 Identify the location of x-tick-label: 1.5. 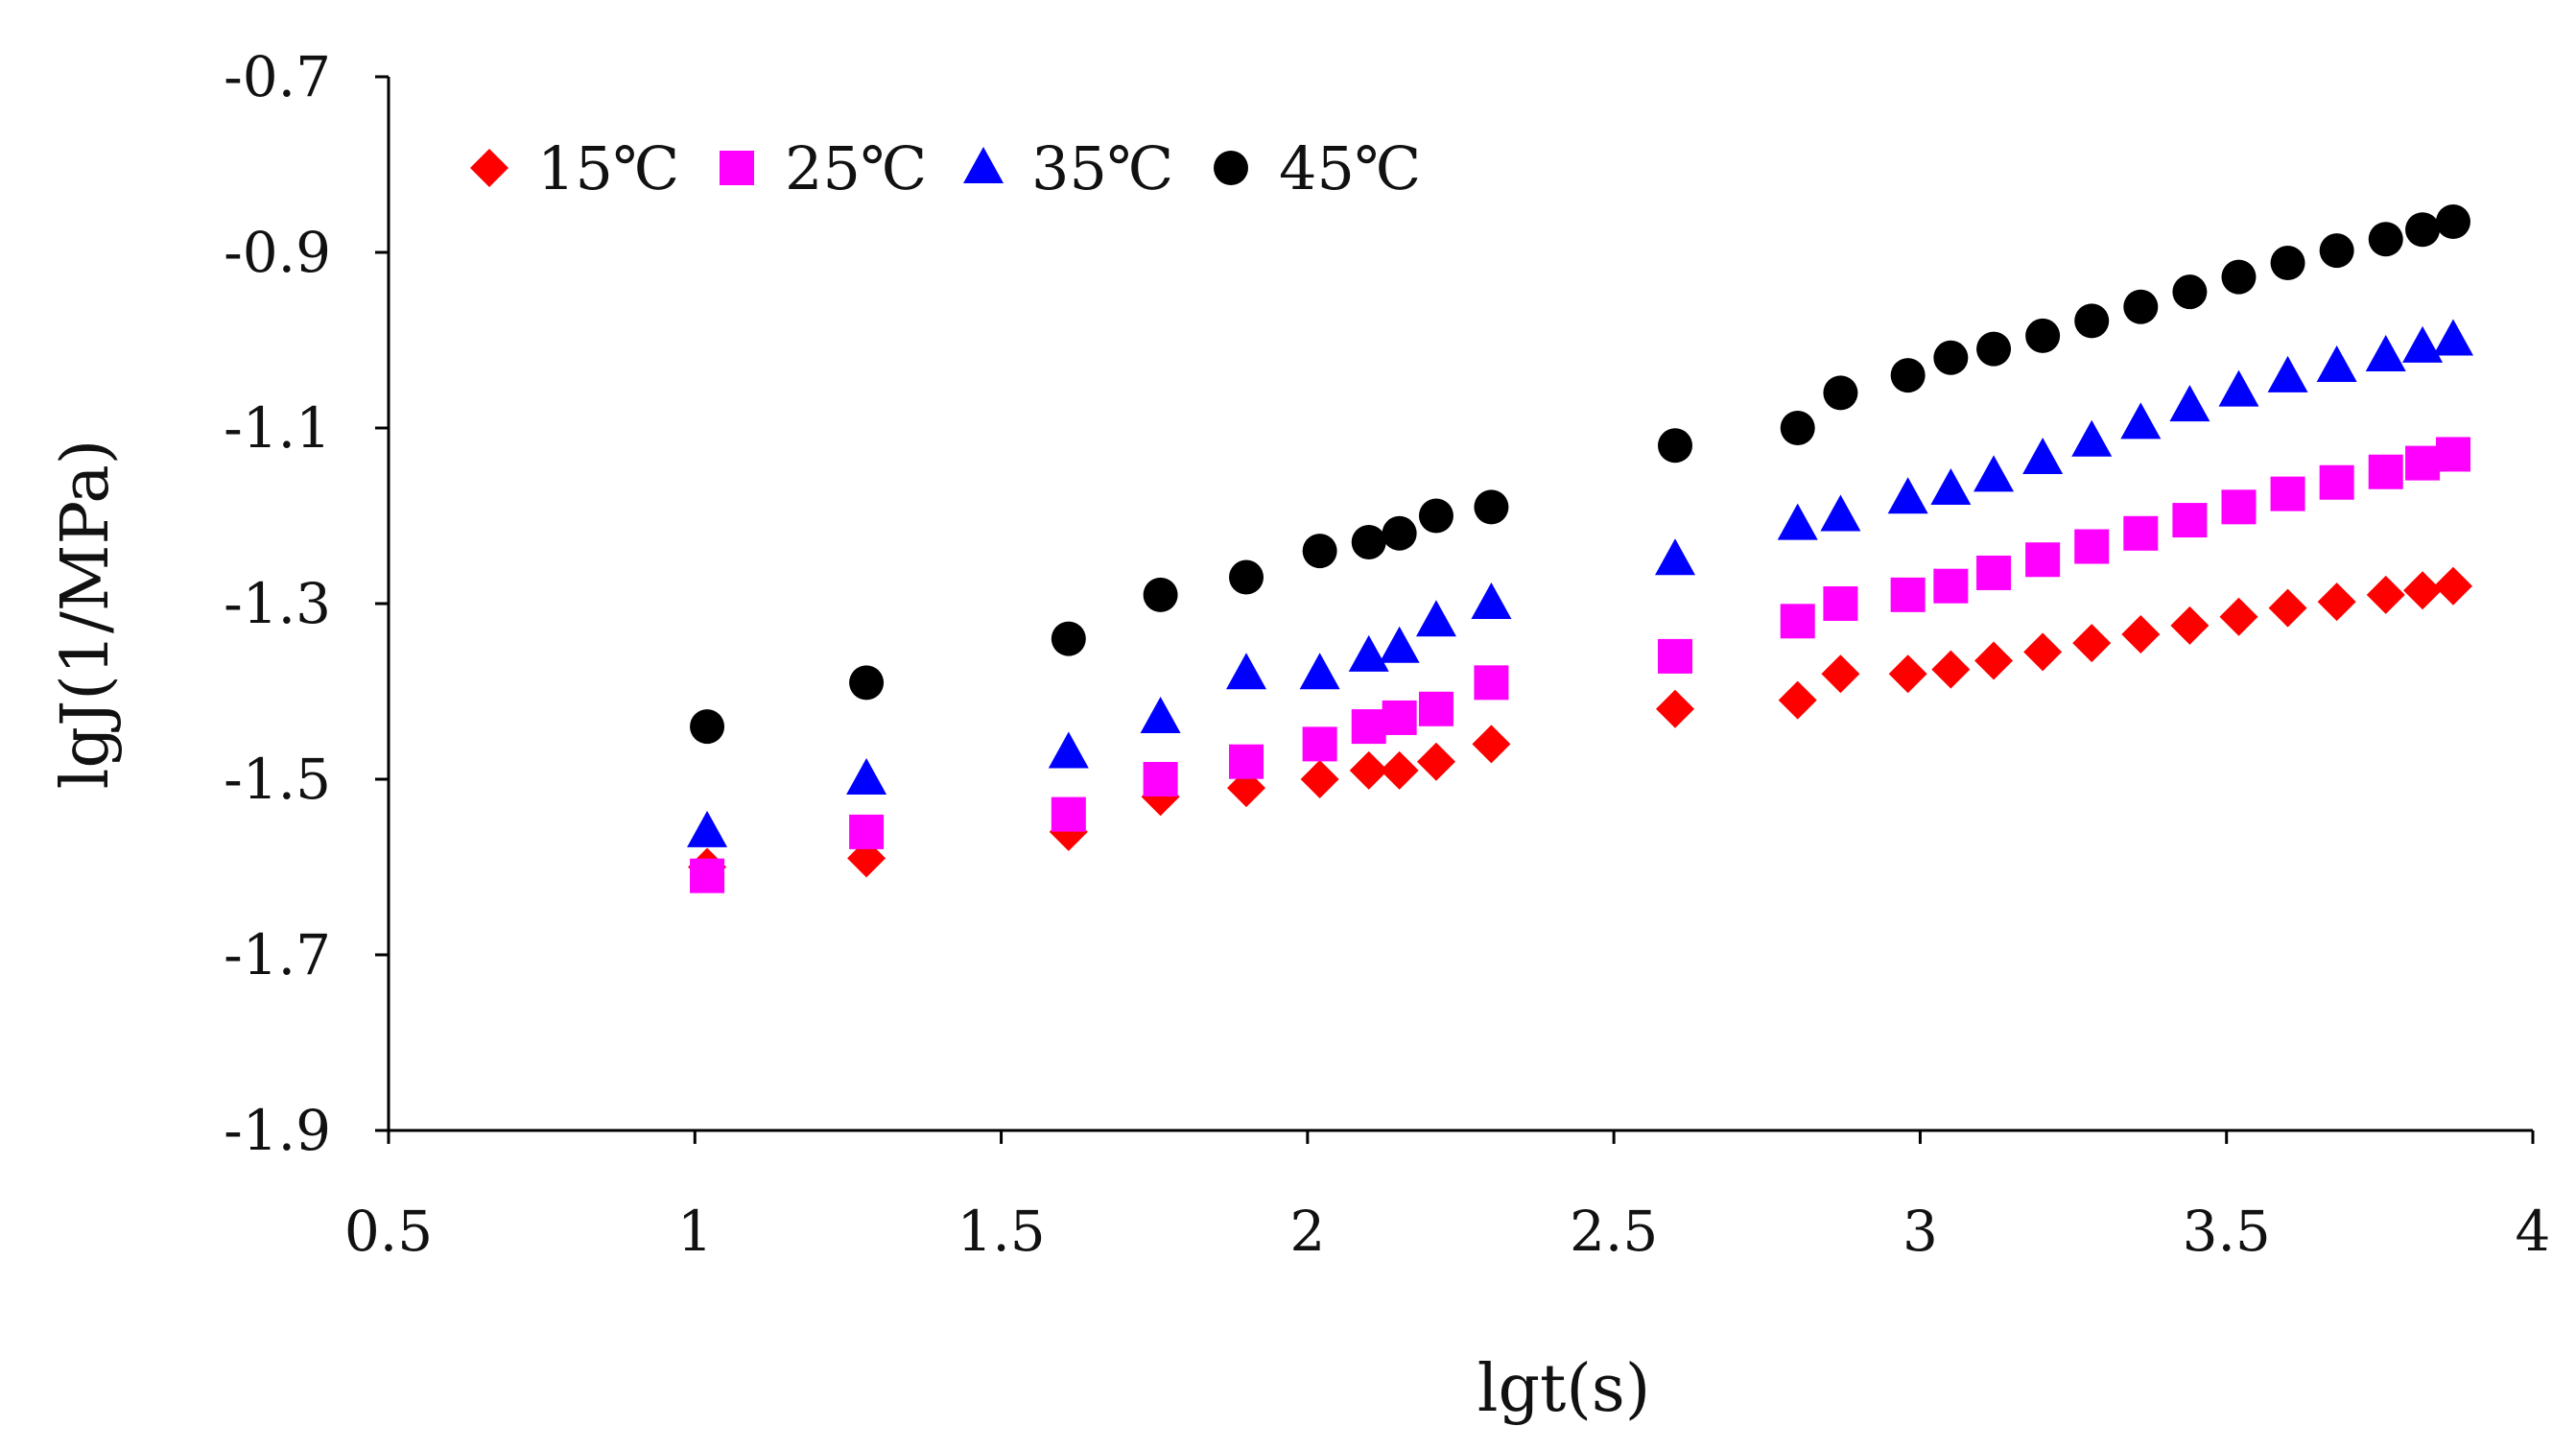
(1001, 1231).